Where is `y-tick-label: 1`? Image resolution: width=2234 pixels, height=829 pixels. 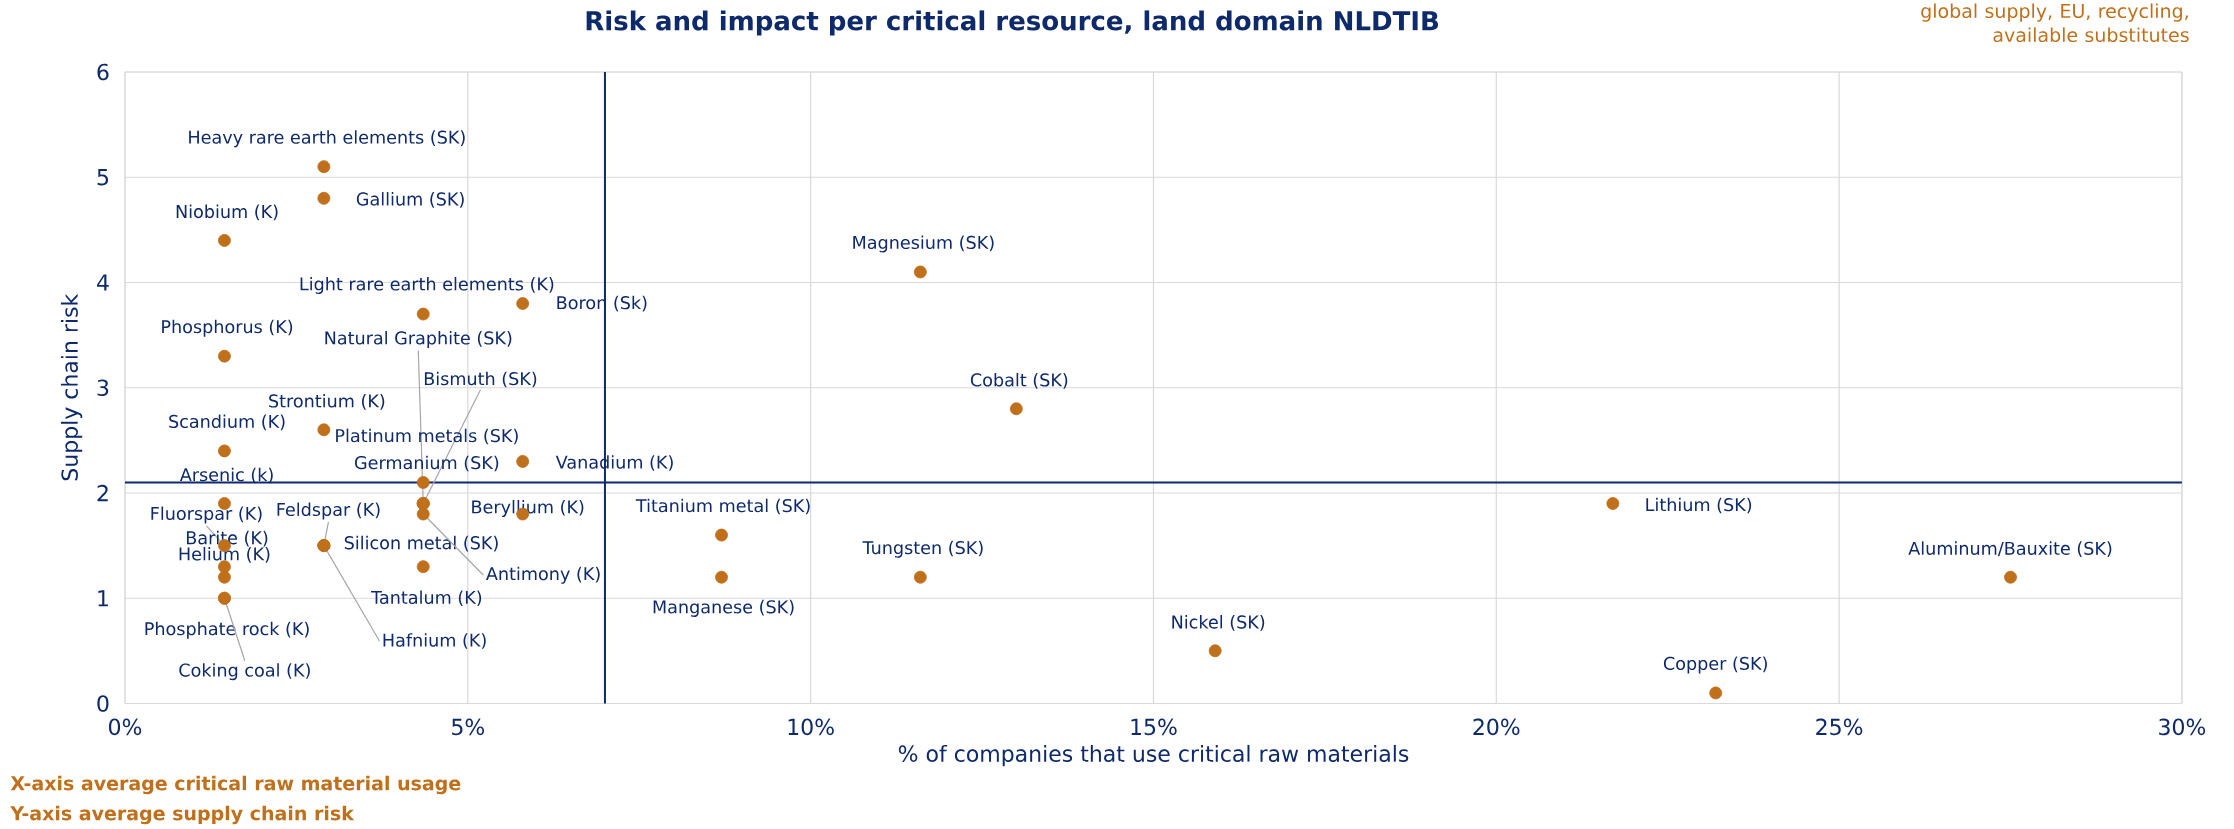
y-tick-label: 1 is located at coordinates (103, 598).